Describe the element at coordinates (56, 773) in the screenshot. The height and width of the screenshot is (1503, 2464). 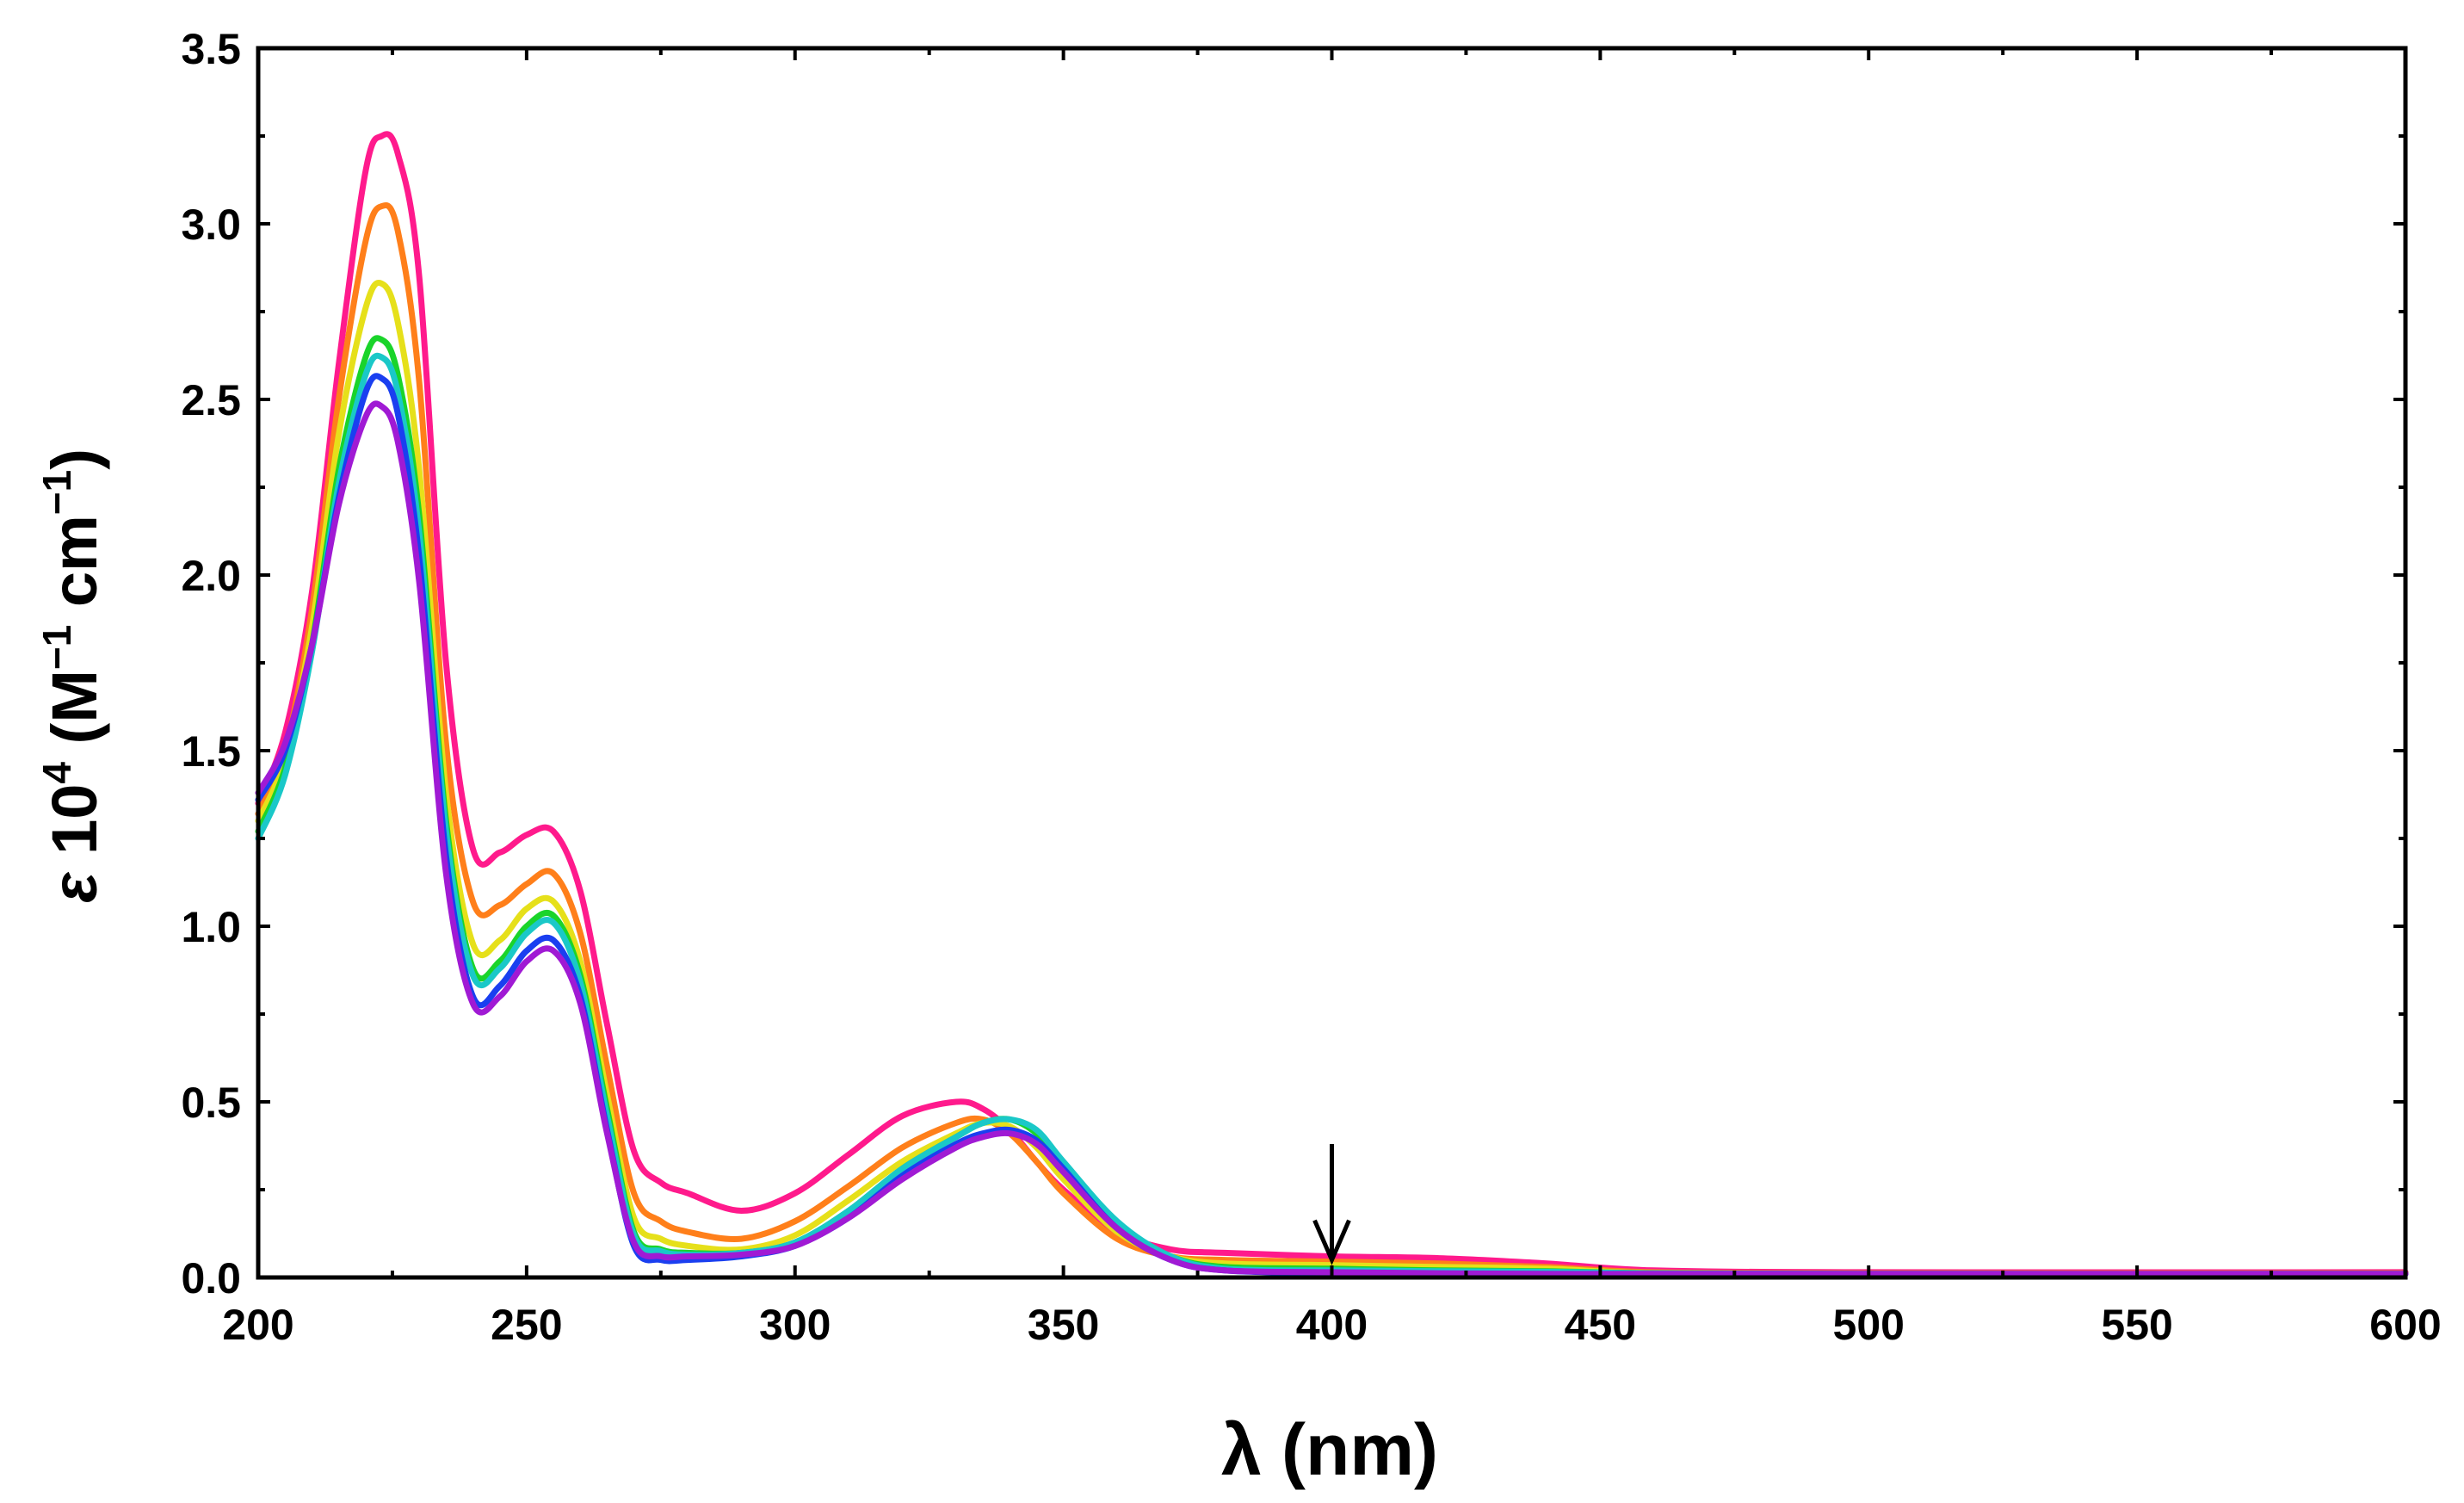
I see `y-axis-scale-exponent: 4` at that location.